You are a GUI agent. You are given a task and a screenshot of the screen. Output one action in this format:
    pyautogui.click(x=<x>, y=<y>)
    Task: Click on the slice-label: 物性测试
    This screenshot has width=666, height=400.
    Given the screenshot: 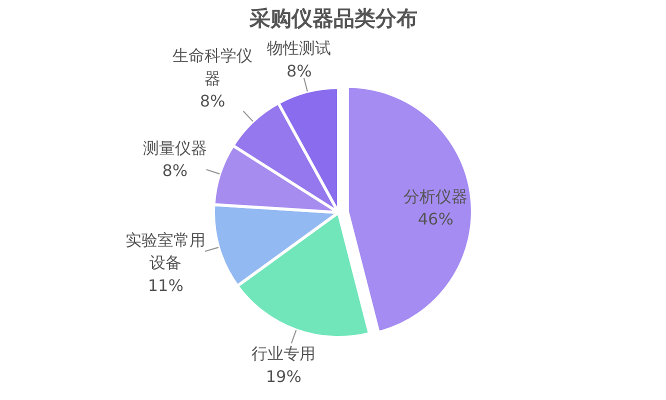 What is the action you would take?
    pyautogui.click(x=299, y=48)
    